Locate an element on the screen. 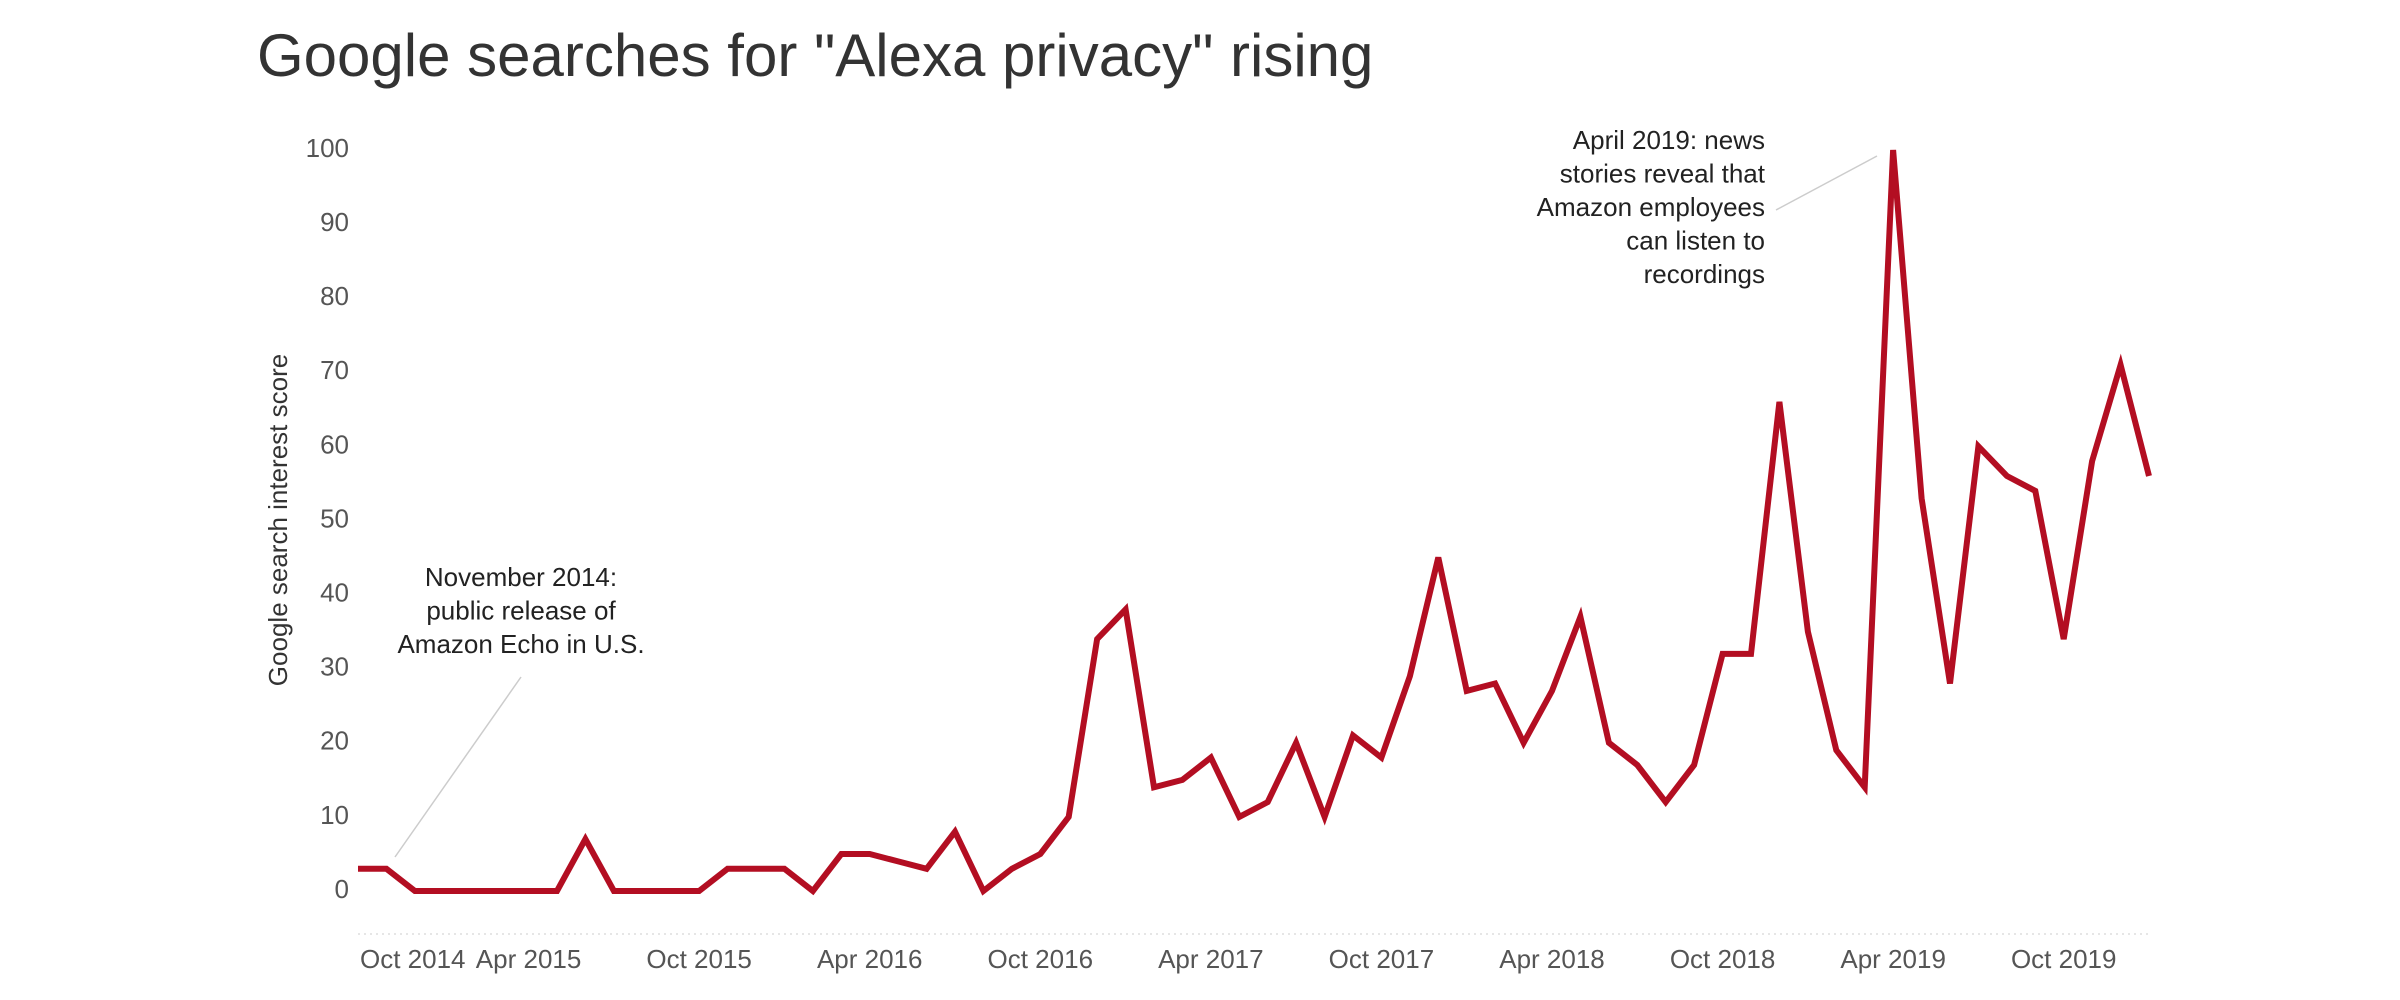  x-tick-label: Oct 2014 is located at coordinates (413, 959).